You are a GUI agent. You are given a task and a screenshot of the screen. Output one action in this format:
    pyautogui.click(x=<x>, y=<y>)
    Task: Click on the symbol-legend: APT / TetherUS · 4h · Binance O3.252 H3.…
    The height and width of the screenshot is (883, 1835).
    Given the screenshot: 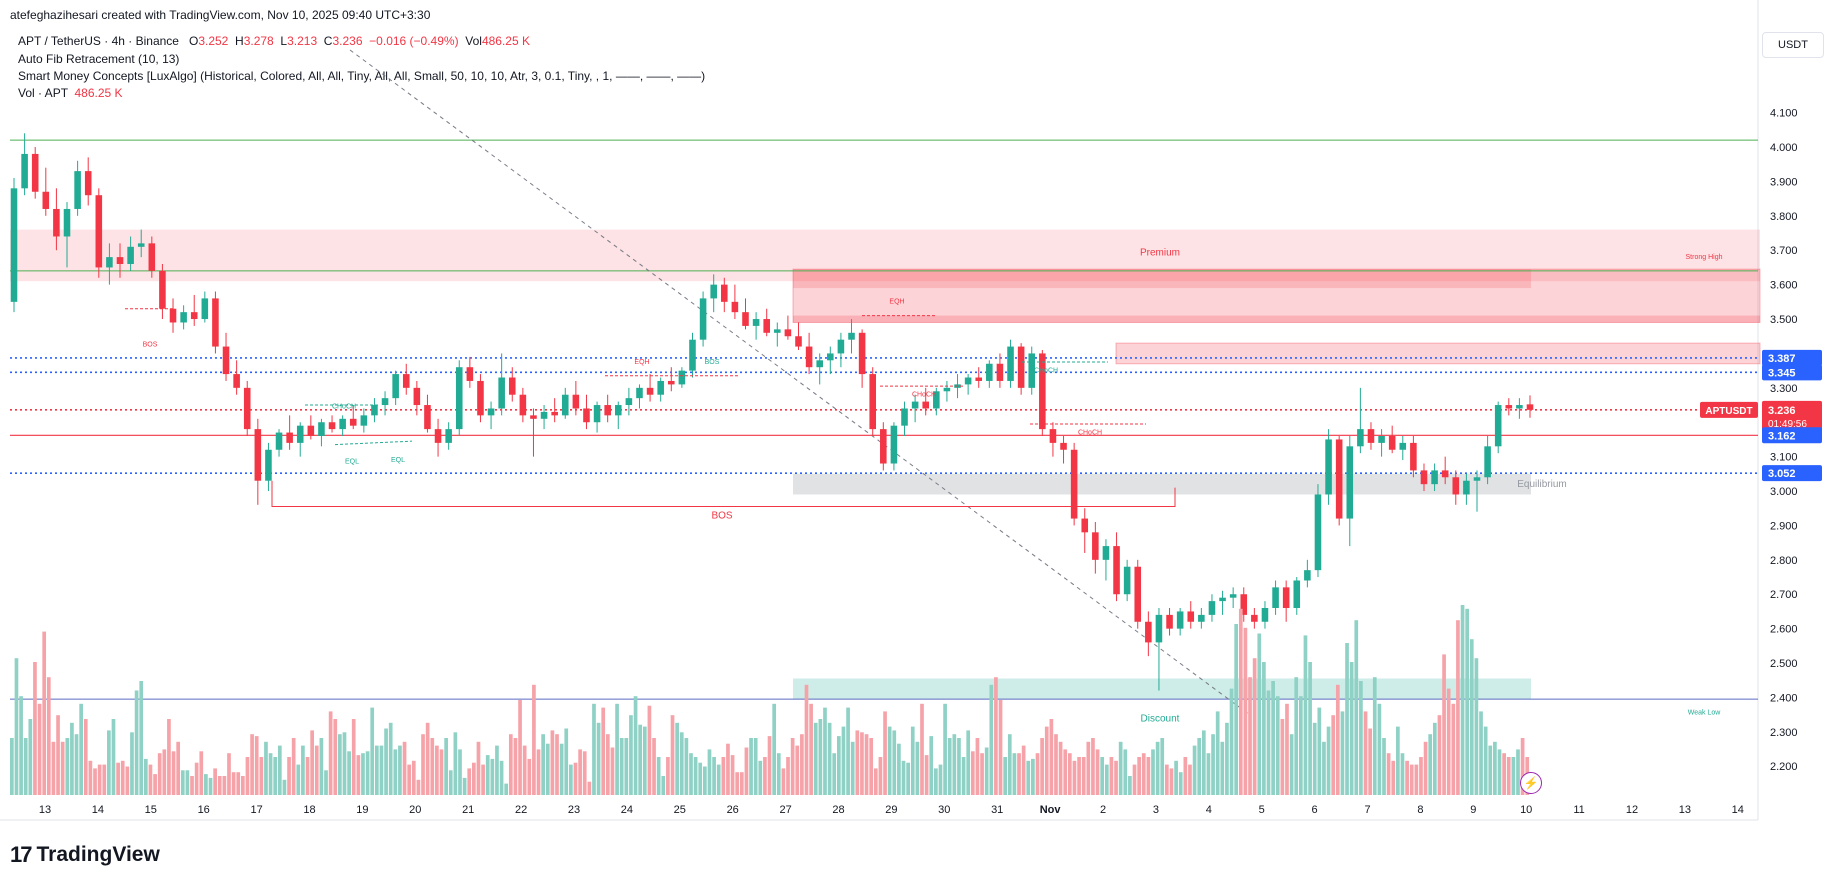 What is the action you would take?
    pyautogui.click(x=274, y=41)
    